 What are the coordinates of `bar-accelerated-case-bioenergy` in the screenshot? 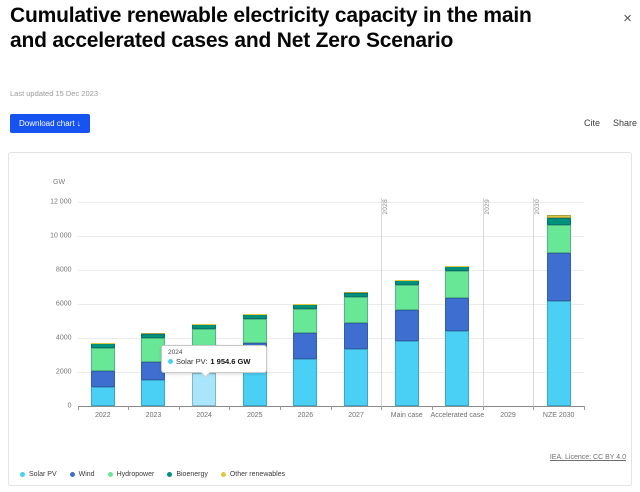 It's located at (457, 269).